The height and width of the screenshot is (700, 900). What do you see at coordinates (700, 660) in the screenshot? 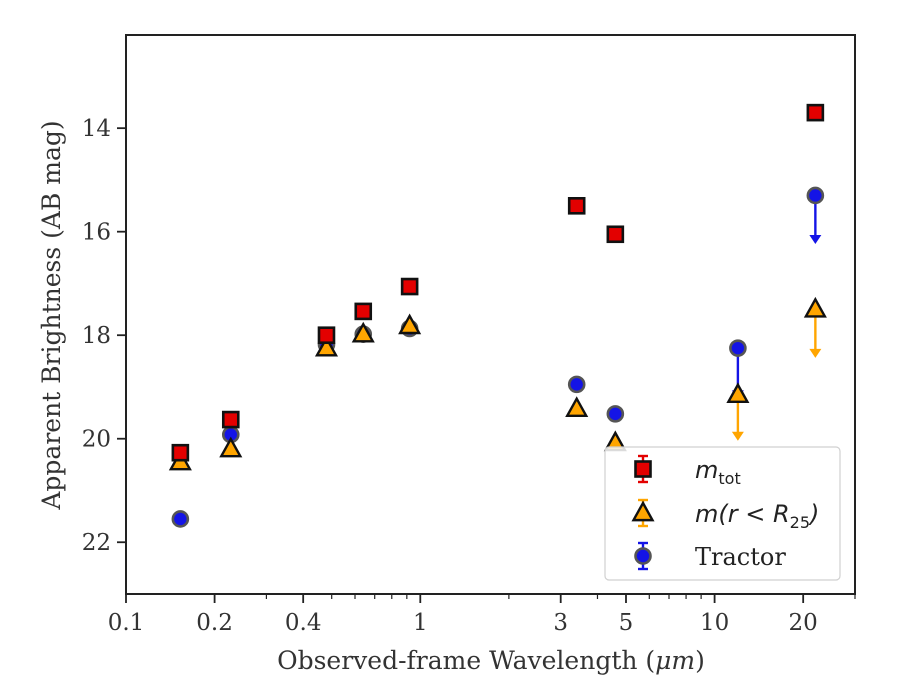
I see `x-axis-label-end: )` at bounding box center [700, 660].